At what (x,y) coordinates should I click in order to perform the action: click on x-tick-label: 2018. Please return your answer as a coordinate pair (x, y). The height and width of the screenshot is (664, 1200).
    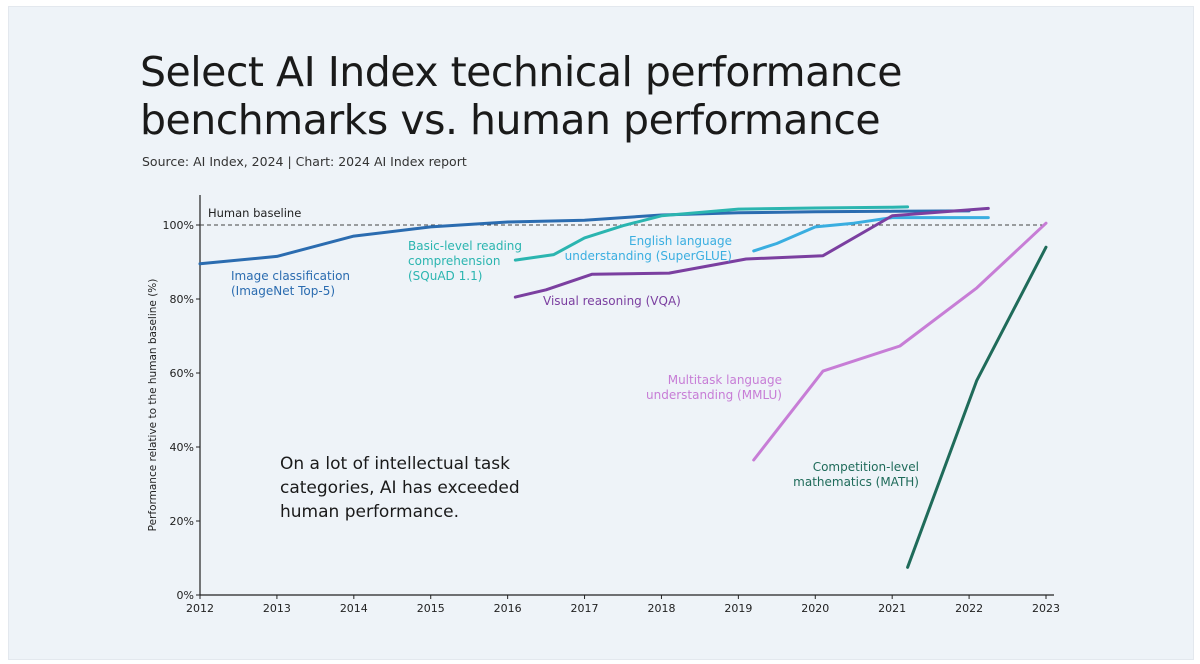
    Looking at the image, I should click on (661, 608).